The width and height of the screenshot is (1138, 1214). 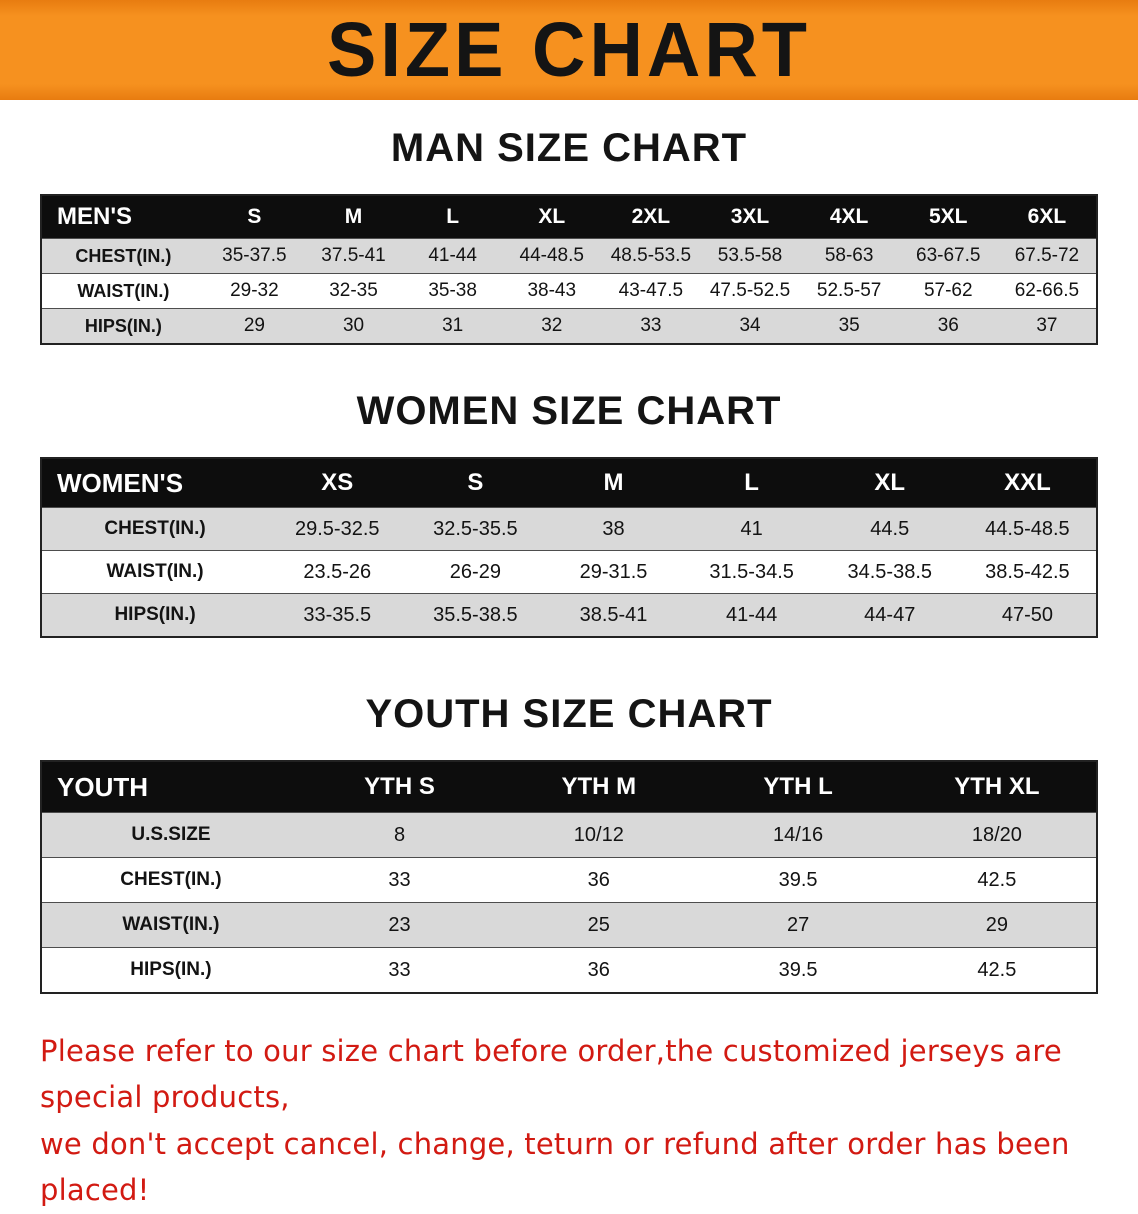 I want to click on size-value-cell: 27, so click(x=798, y=925).